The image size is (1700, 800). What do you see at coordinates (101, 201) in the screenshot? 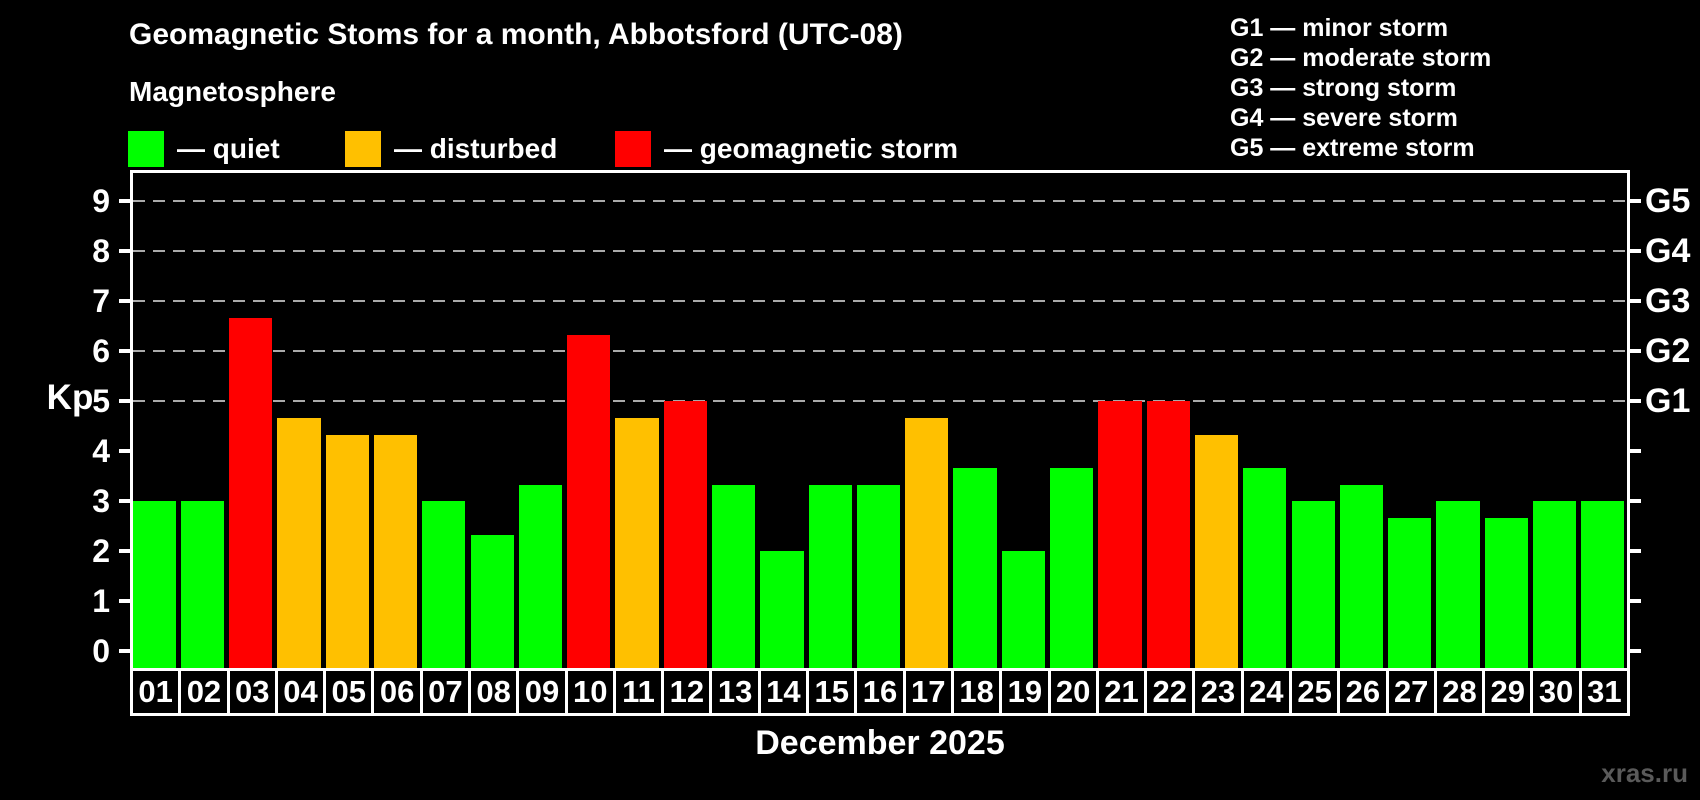
I see `y-tick-label: 9` at bounding box center [101, 201].